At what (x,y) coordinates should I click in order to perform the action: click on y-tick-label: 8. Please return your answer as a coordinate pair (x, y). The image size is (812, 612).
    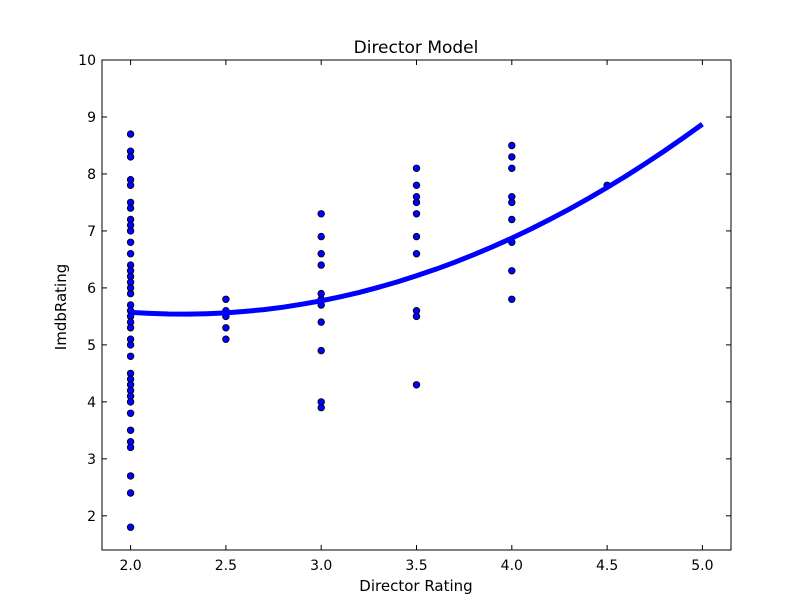
    Looking at the image, I should click on (91, 175).